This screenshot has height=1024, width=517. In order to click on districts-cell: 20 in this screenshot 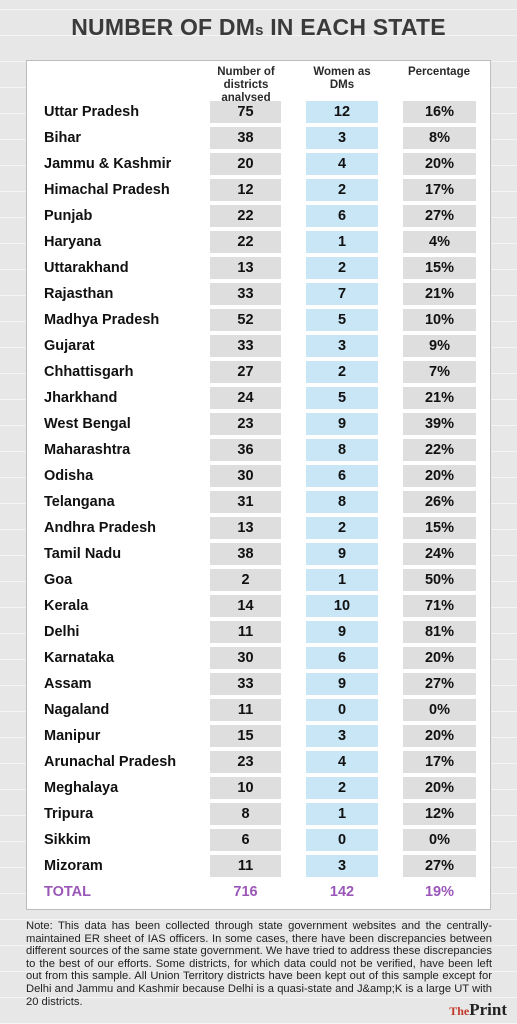, I will do `click(245, 164)`.